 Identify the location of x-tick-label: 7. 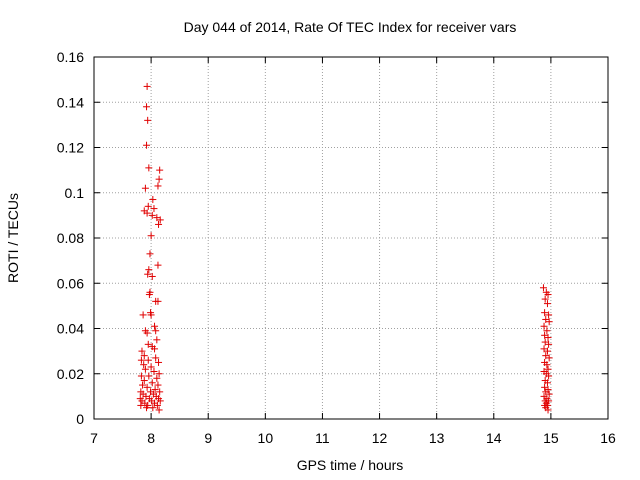
(94, 438).